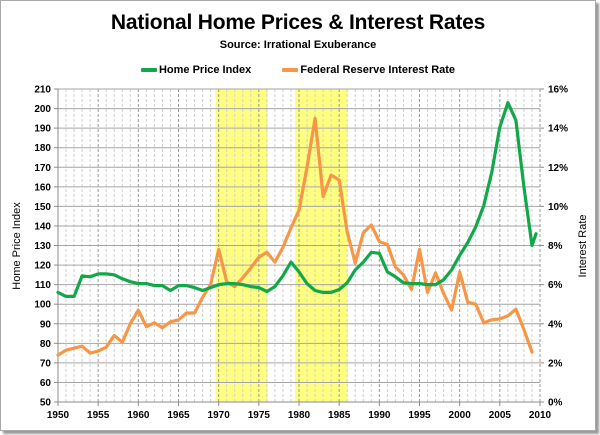 This screenshot has height=435, width=600. What do you see at coordinates (46, 403) in the screenshot?
I see `y-tick-label: 50` at bounding box center [46, 403].